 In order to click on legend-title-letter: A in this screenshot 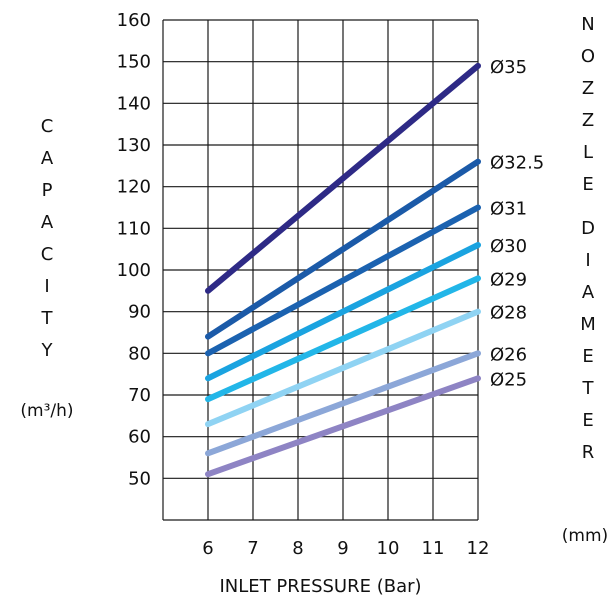, I will do `click(588, 292)`.